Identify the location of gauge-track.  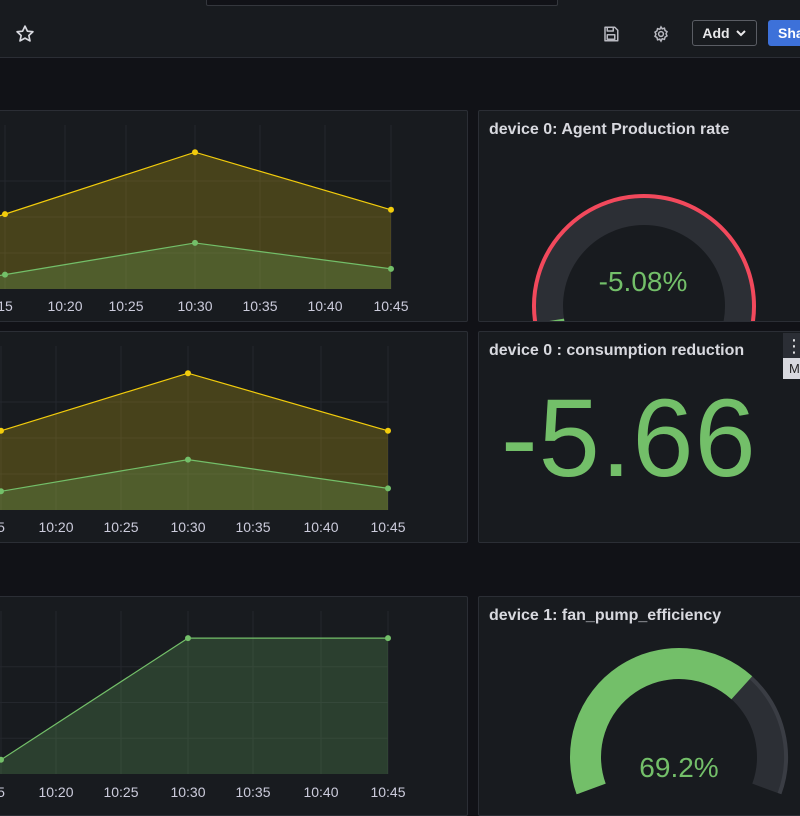
(644, 258).